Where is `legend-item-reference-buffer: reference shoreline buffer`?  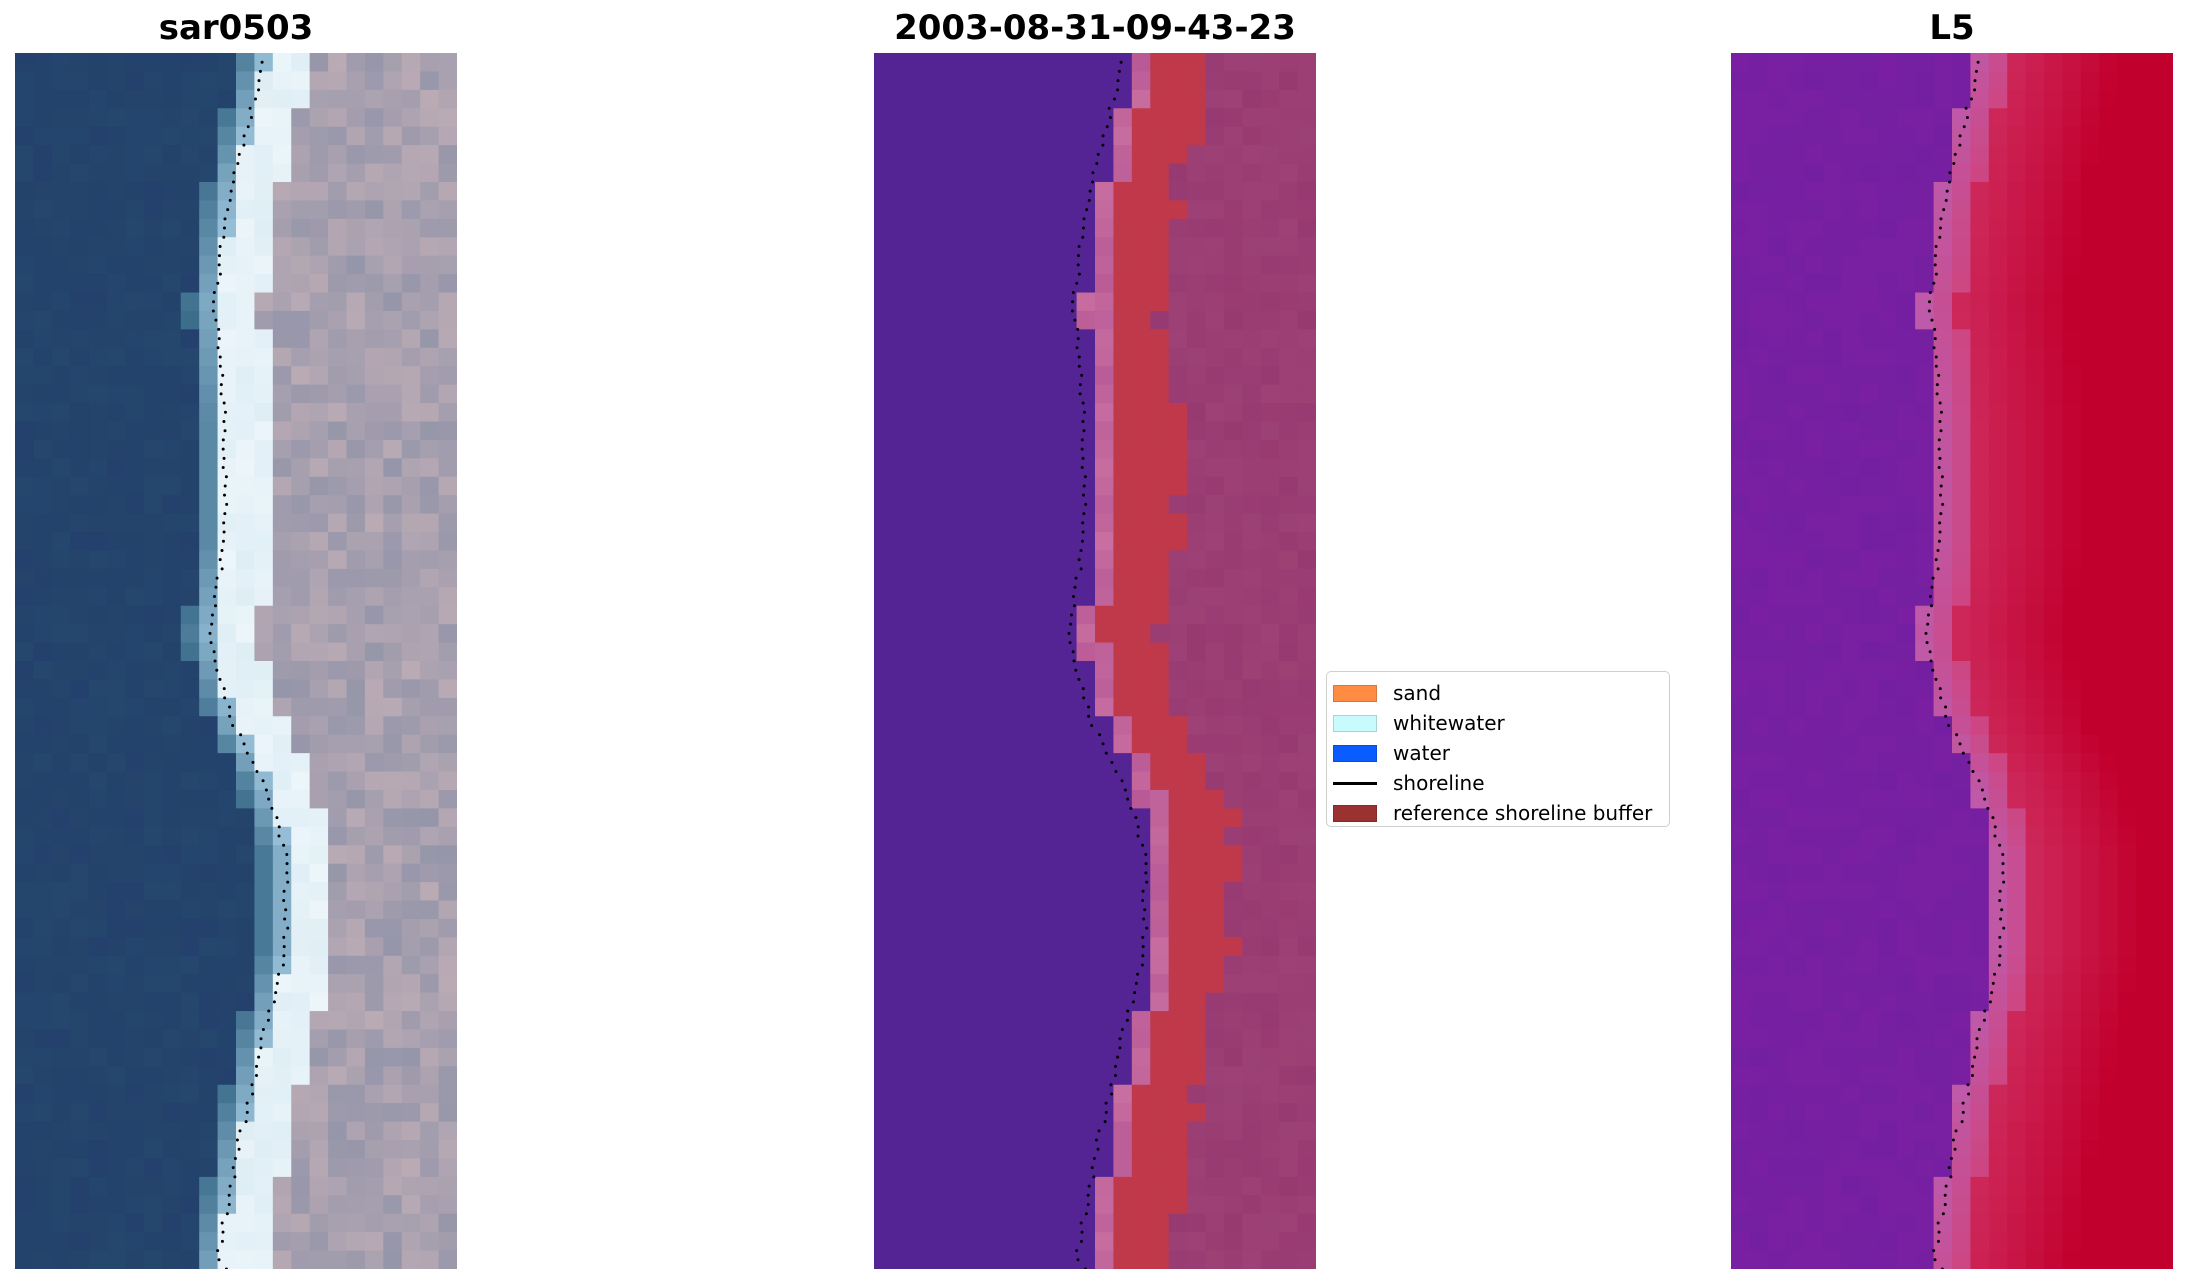
legend-item-reference-buffer: reference shoreline buffer is located at coordinates (1492, 813).